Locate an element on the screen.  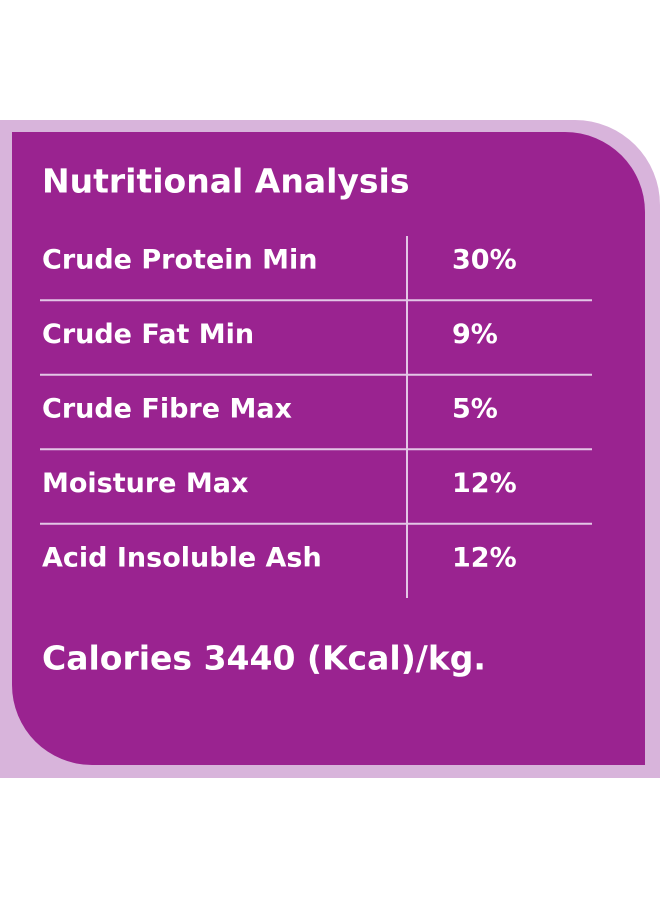
row-value: 9% is located at coordinates (475, 334).